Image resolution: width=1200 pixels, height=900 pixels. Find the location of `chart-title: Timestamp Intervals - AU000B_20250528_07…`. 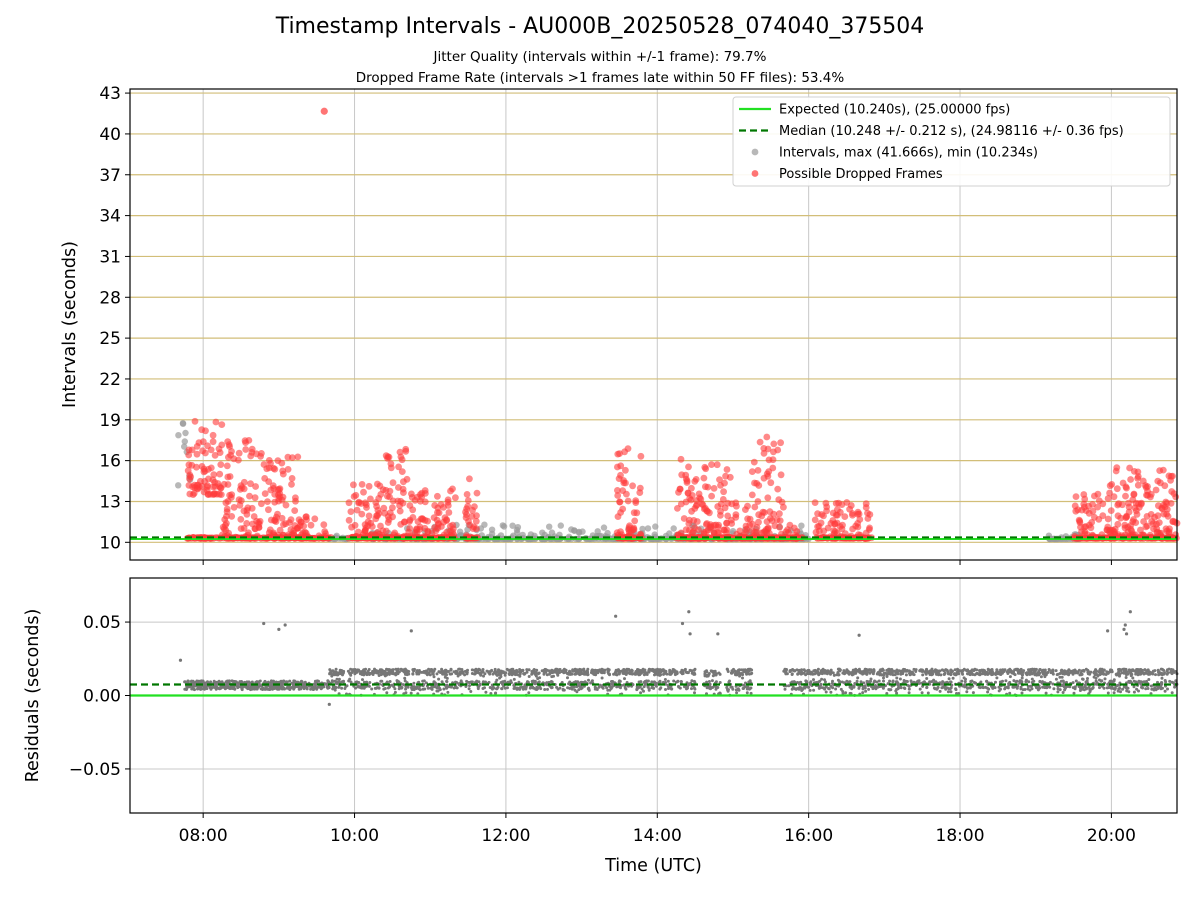

chart-title: Timestamp Intervals - AU000B_20250528_07… is located at coordinates (600, 26).